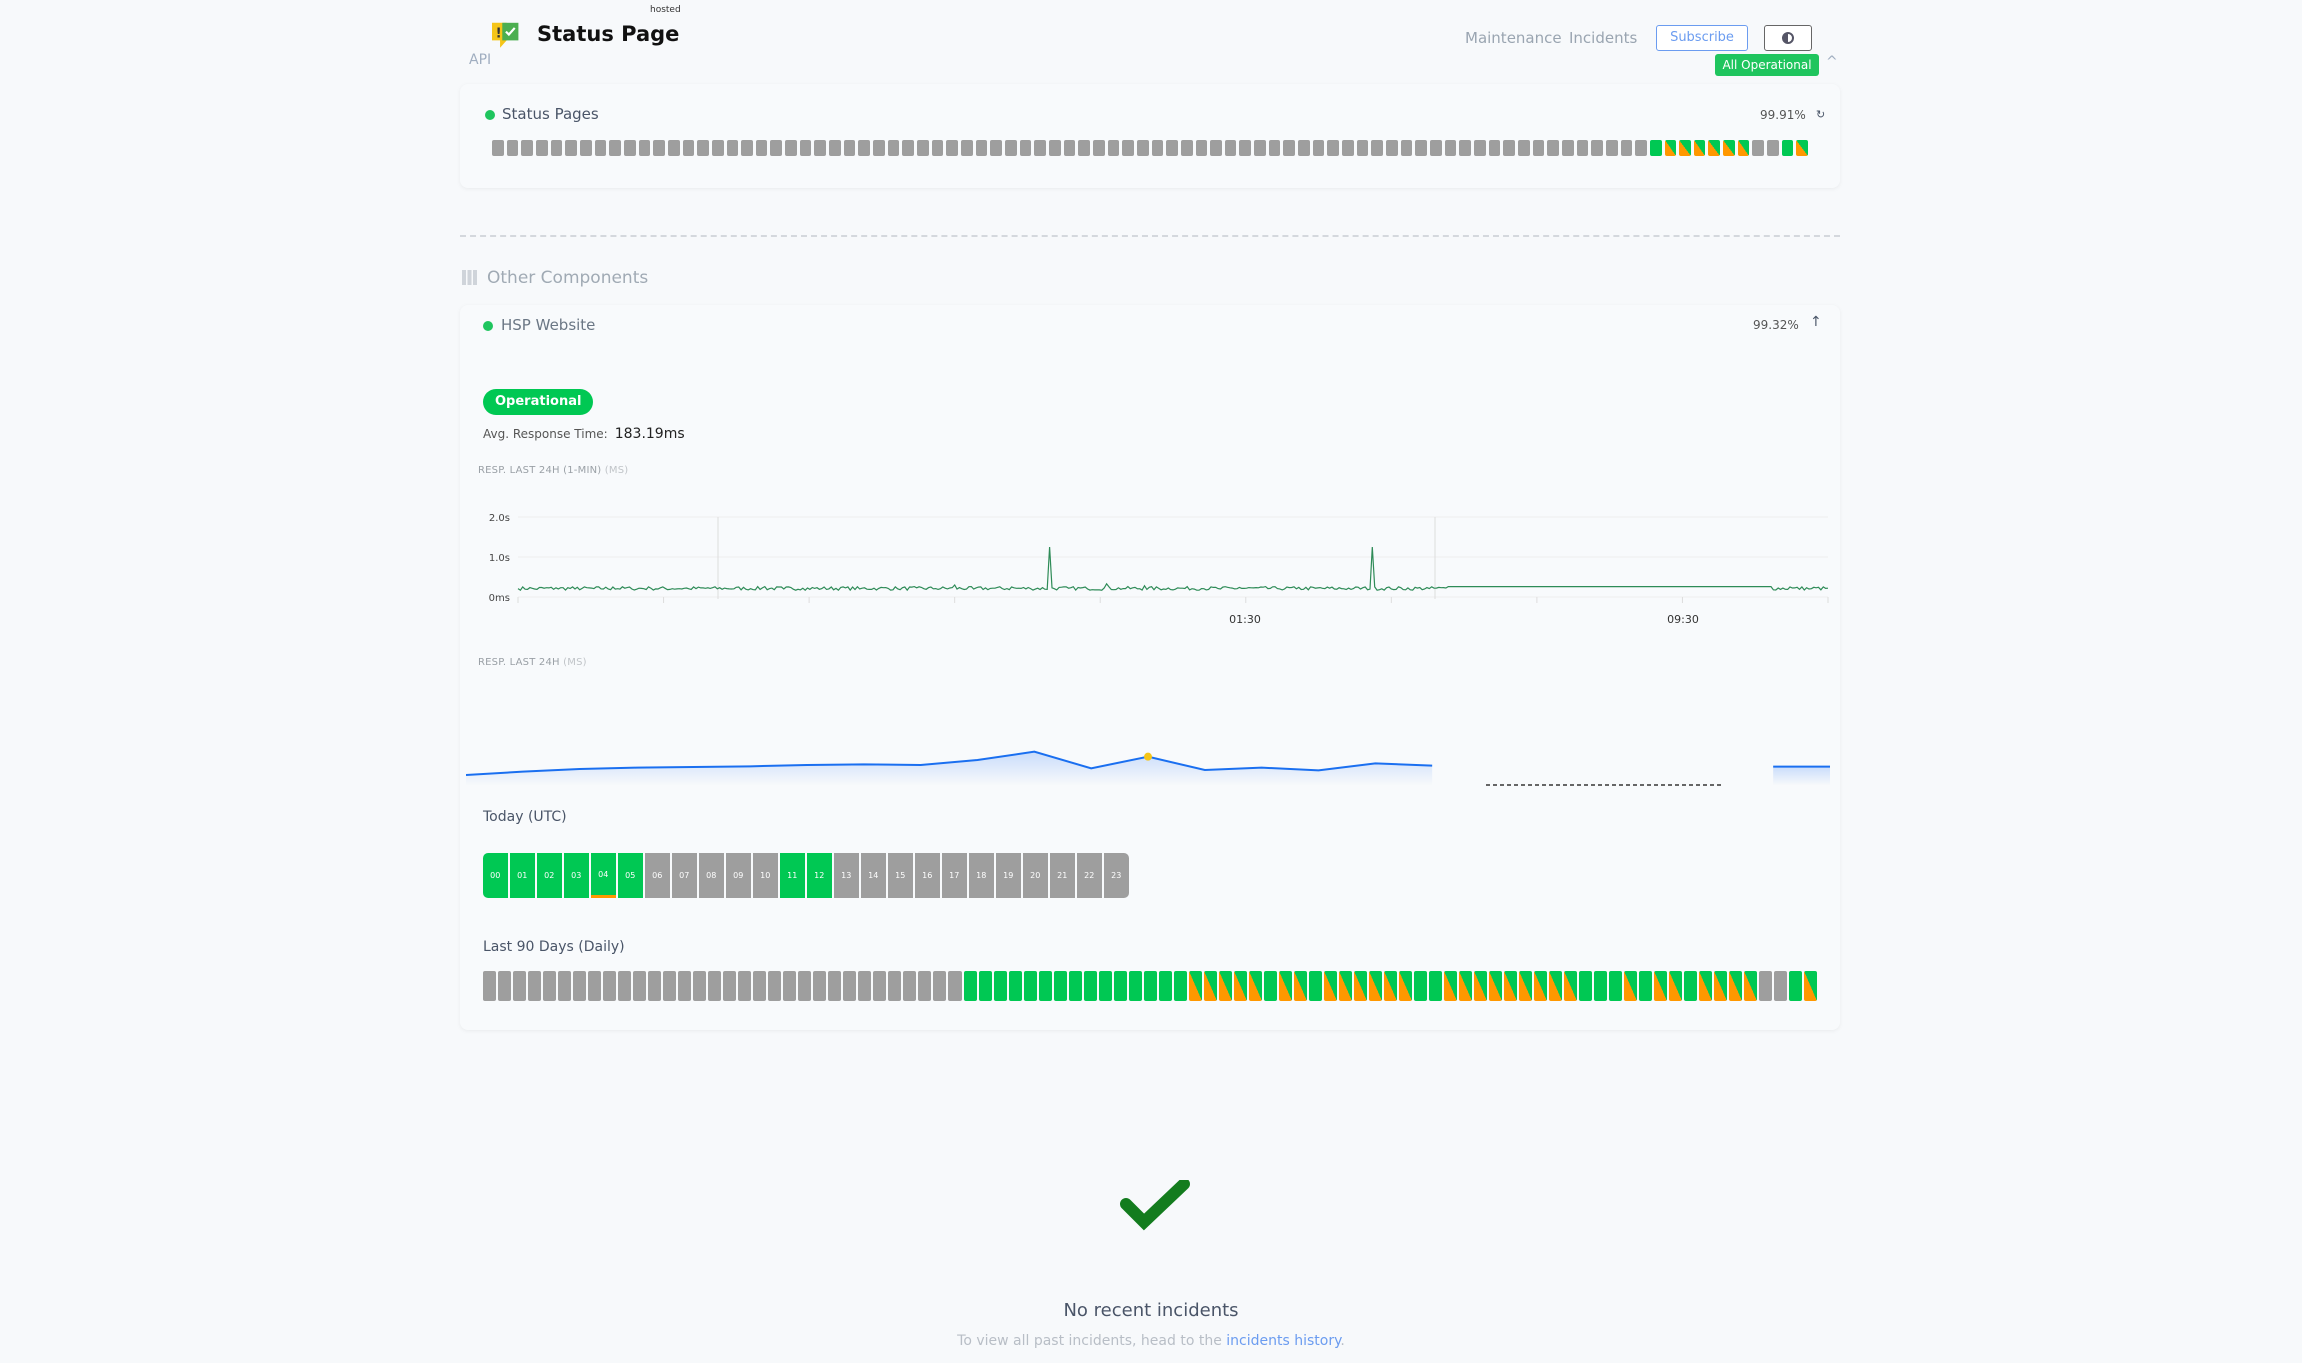 The height and width of the screenshot is (1363, 2302). Describe the element at coordinates (603, 875) in the screenshot. I see `hour-bar: 04` at that location.